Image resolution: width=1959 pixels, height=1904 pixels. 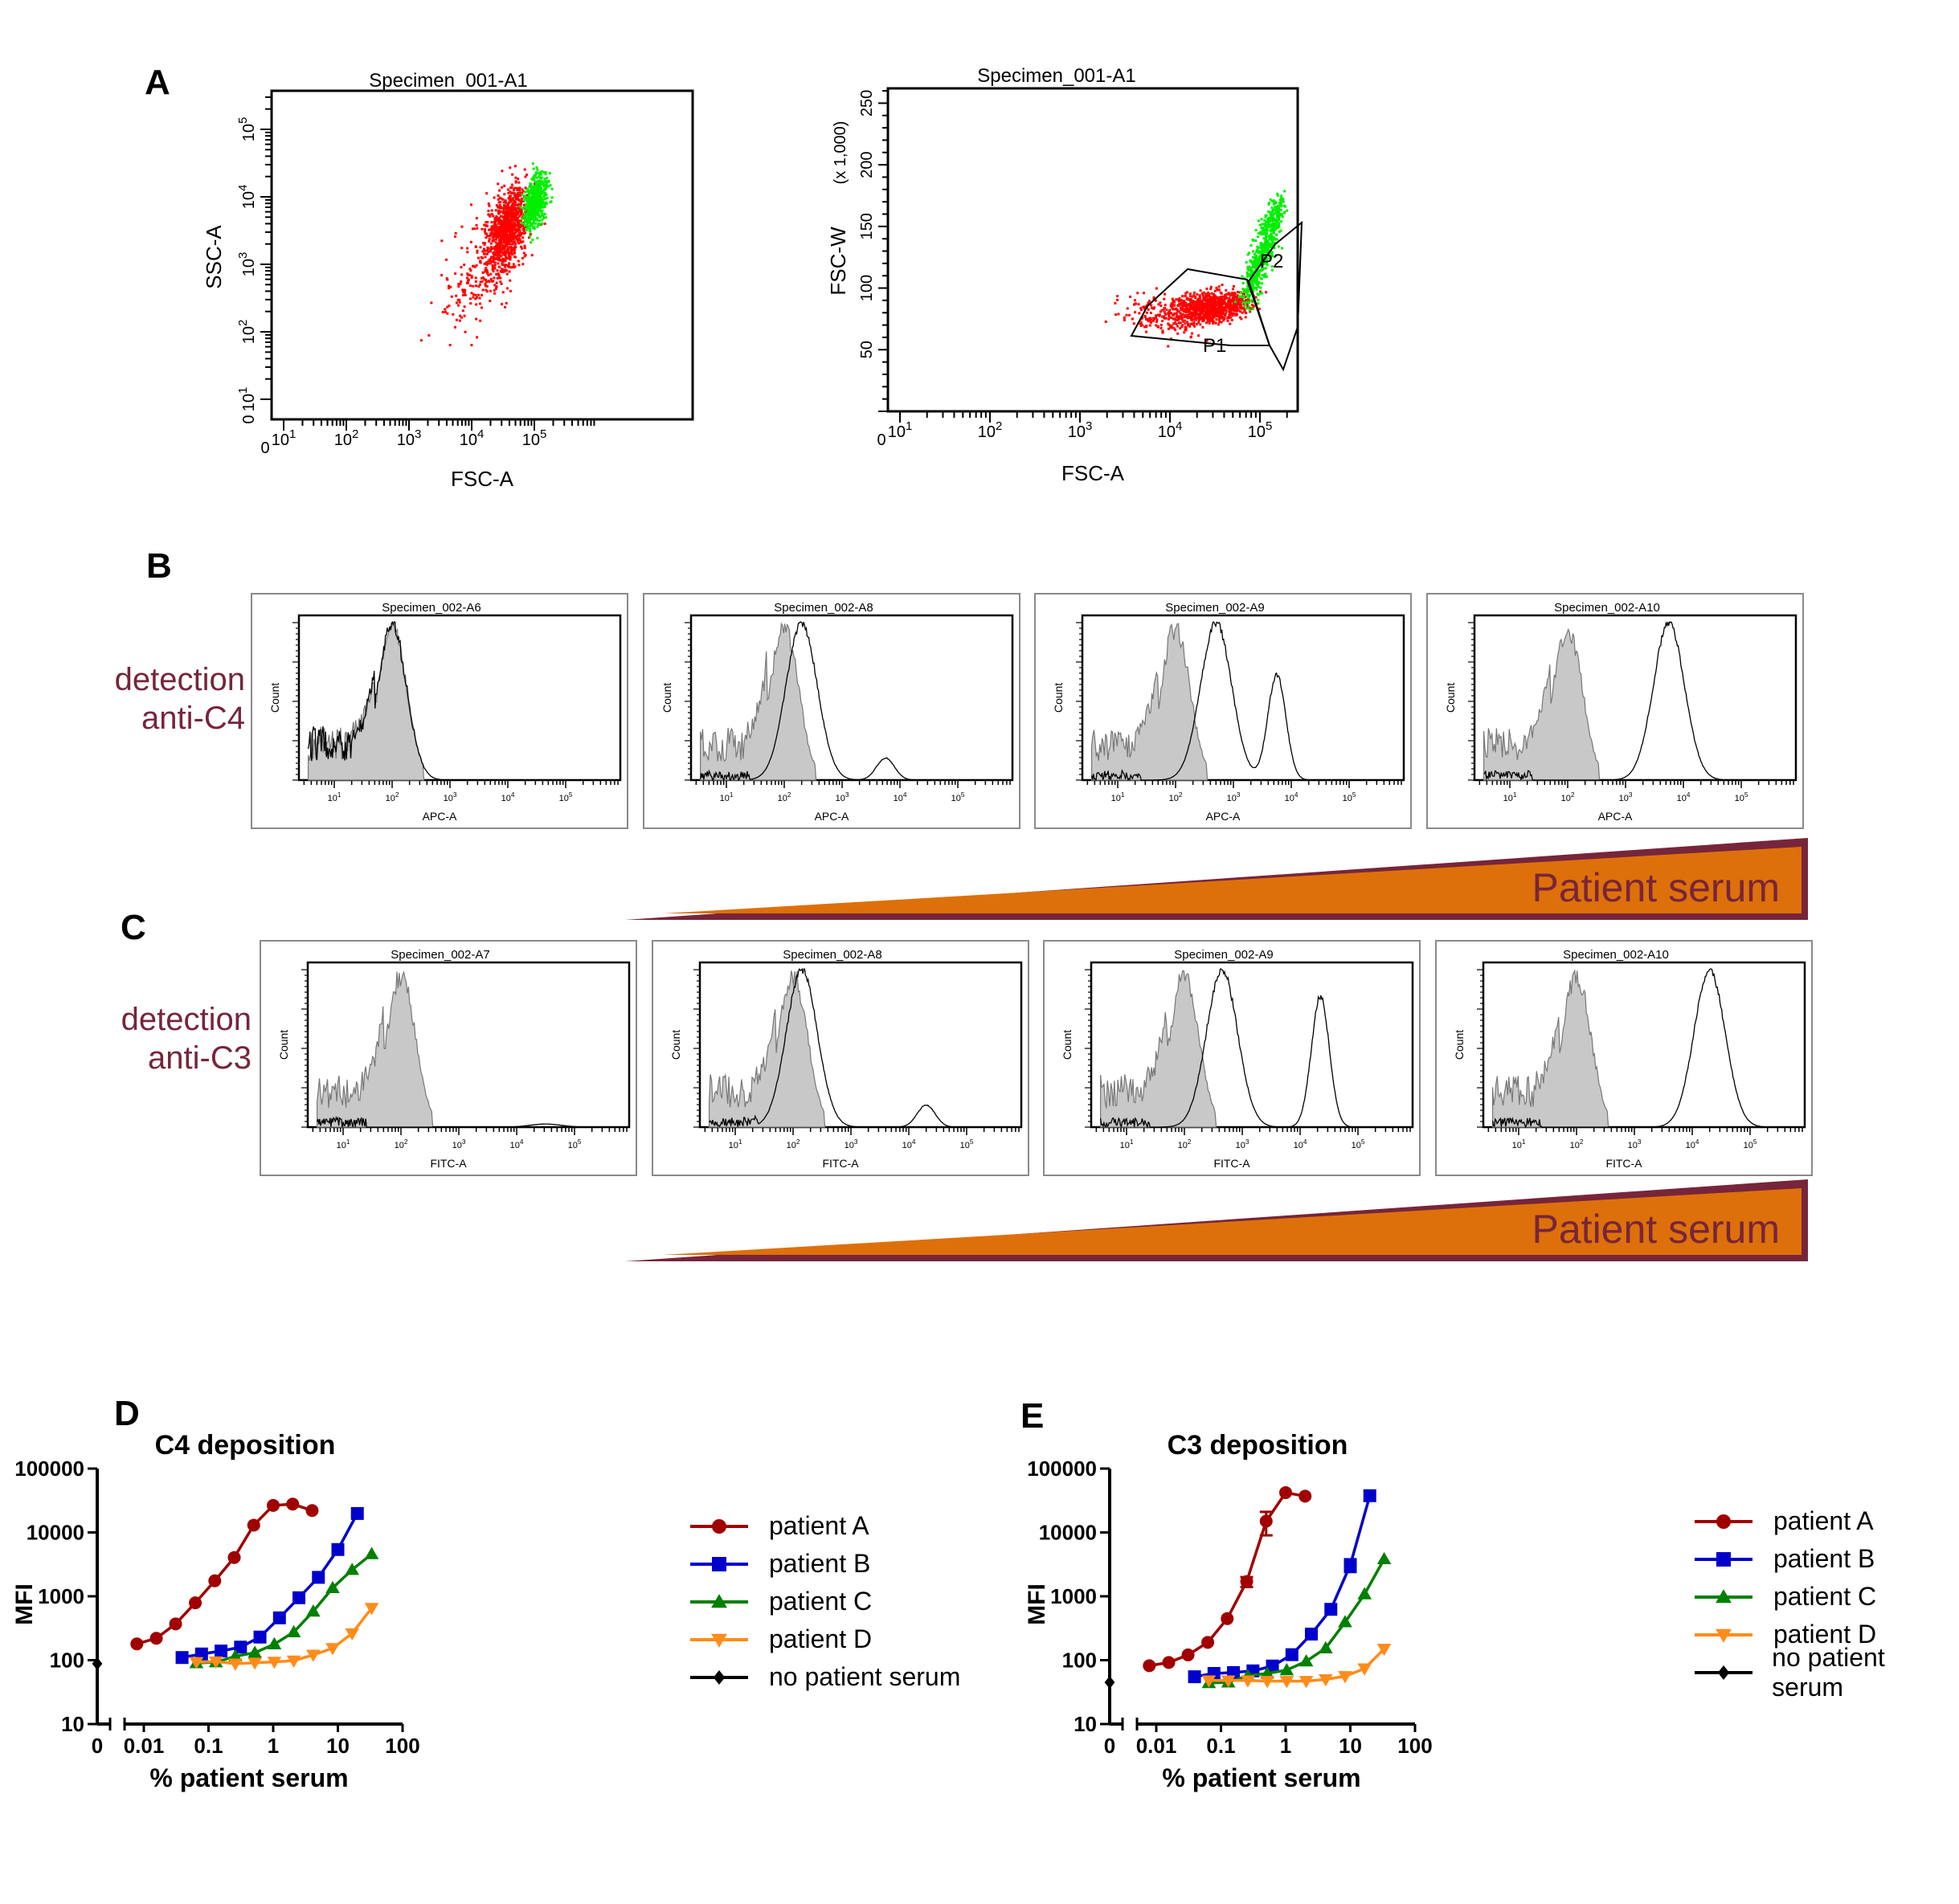 I want to click on histogram-ylabel-group: Count, so click(x=1459, y=1045).